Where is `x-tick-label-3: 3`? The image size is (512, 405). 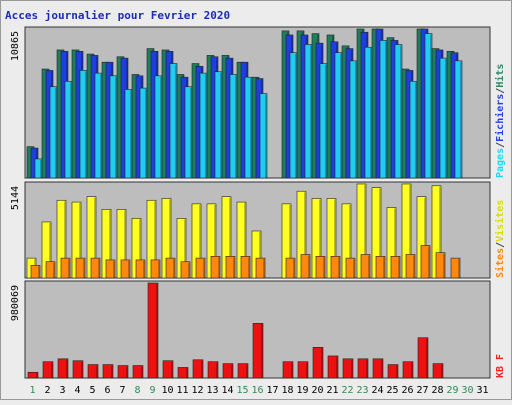
x-tick-label-3: 3 is located at coordinates (62, 390).